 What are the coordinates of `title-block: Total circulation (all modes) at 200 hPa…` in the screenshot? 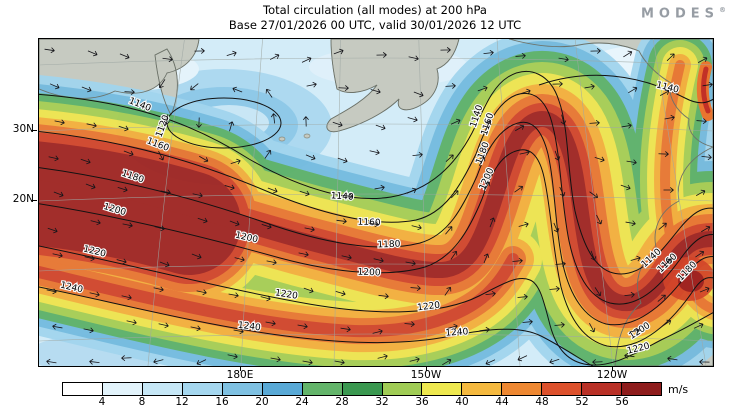 It's located at (375, 18).